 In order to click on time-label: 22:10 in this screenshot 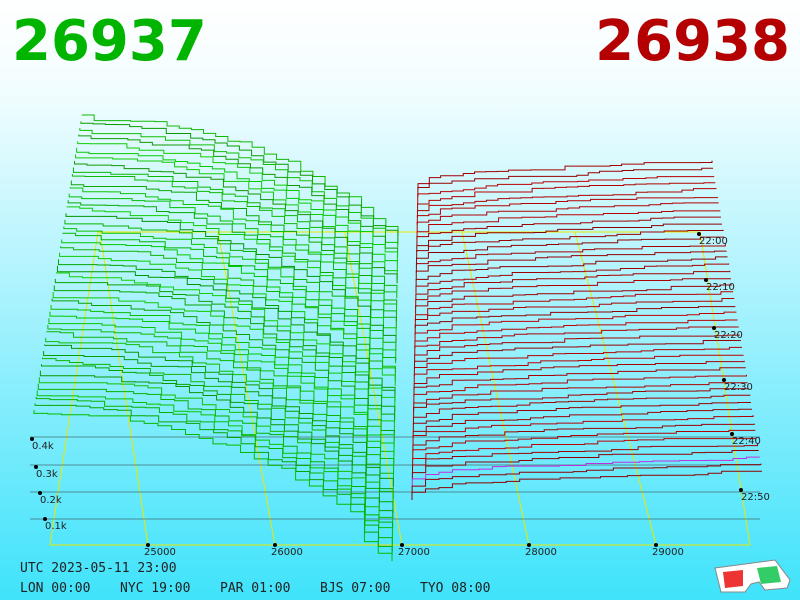, I will do `click(720, 287)`.